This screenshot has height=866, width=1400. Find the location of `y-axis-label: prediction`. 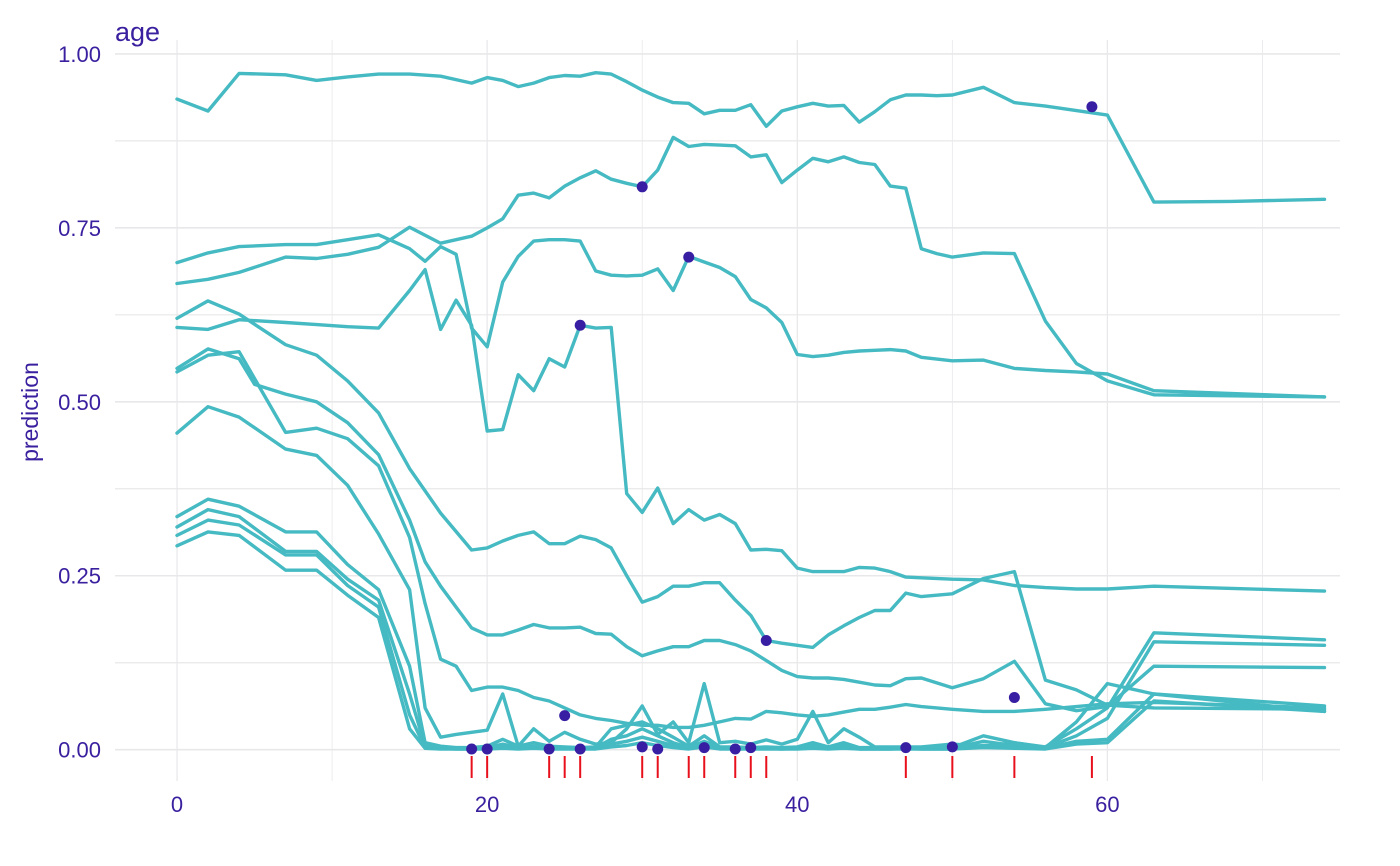

y-axis-label: prediction is located at coordinates (30, 412).